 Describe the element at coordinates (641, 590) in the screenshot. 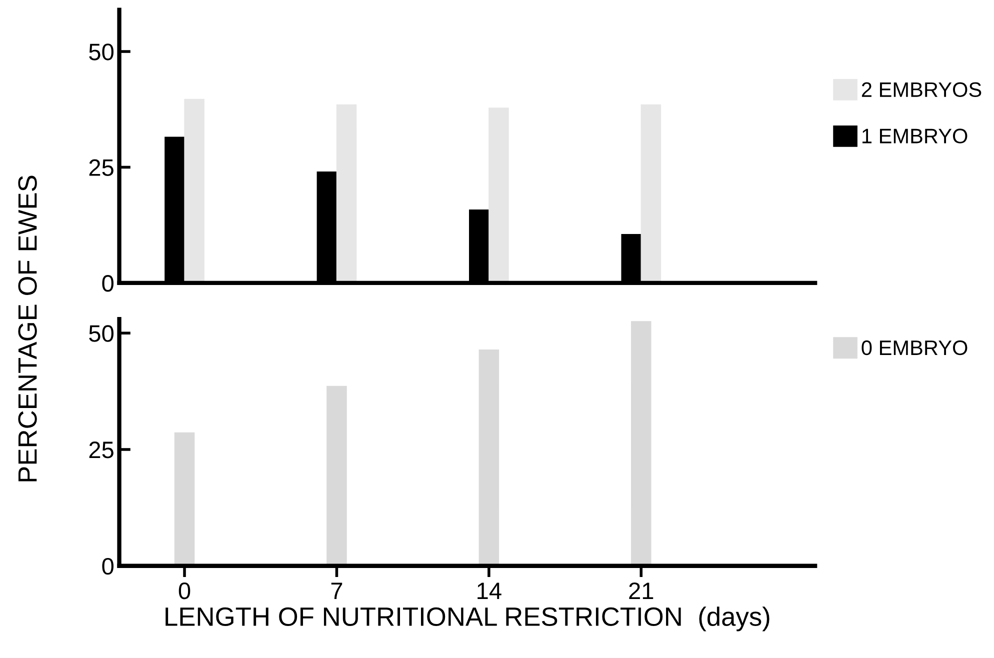

I see `x-tick-label: 21` at that location.